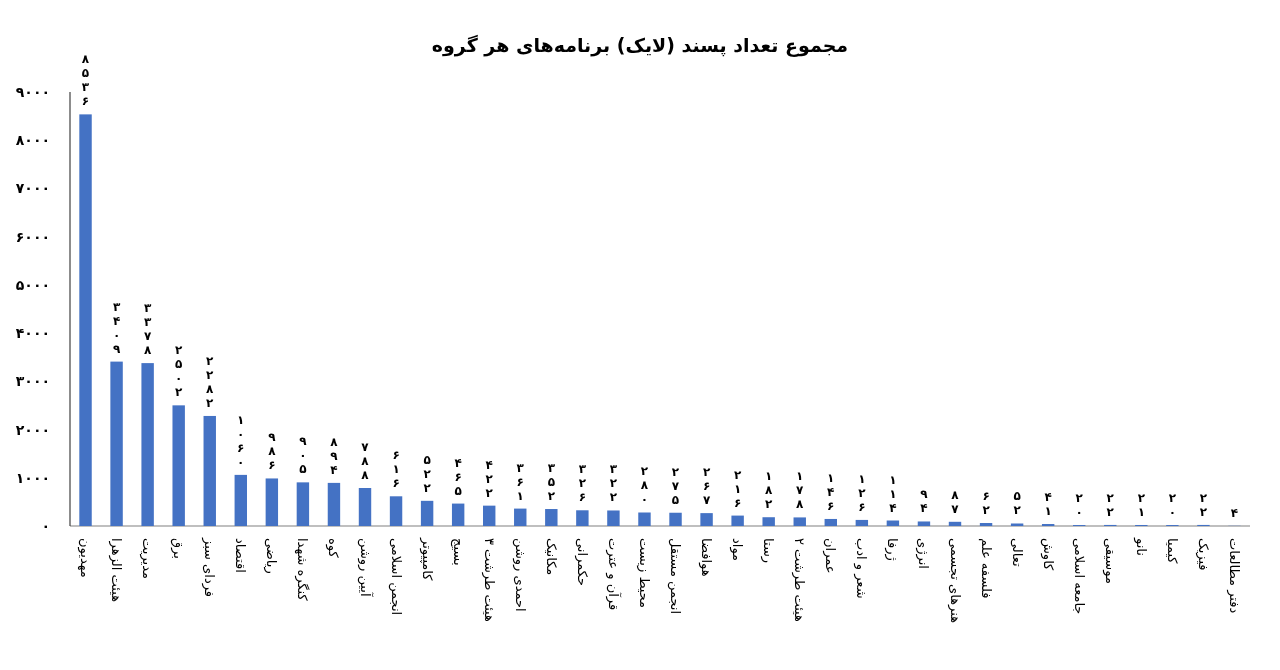 The image size is (1280, 670). Describe the element at coordinates (768, 551) in the screenshot. I see `x-tick-label: رستا` at that location.